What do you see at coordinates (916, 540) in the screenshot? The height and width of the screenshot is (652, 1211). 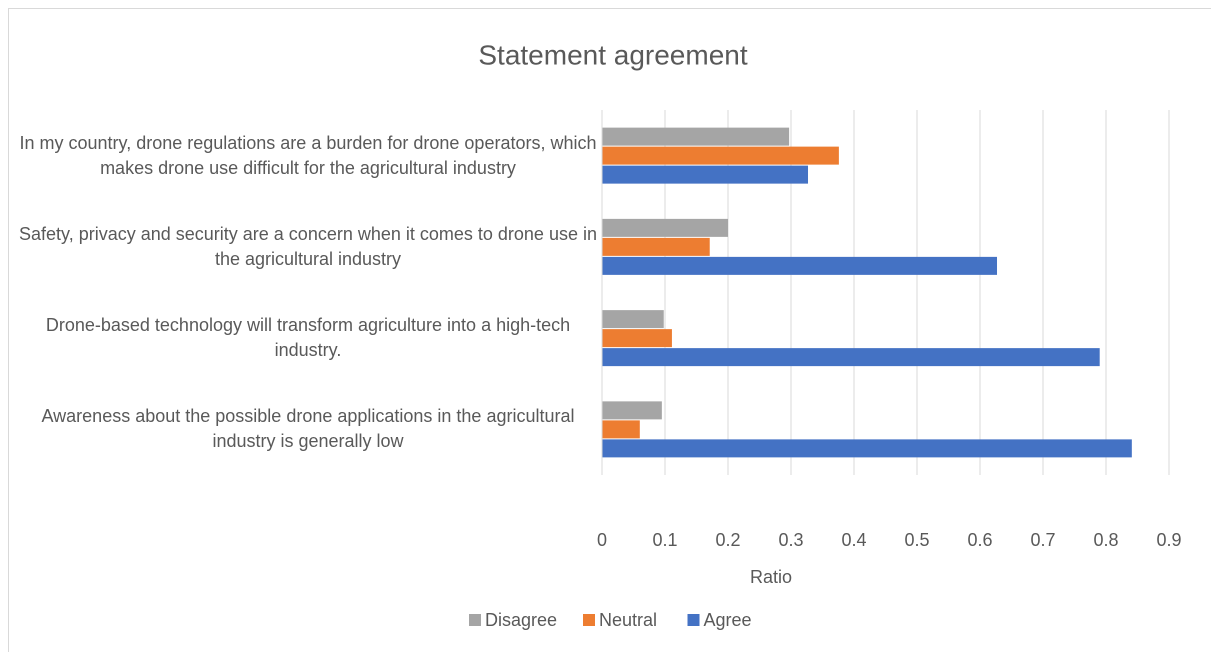 I see `x-tick-label: 0.5` at bounding box center [916, 540].